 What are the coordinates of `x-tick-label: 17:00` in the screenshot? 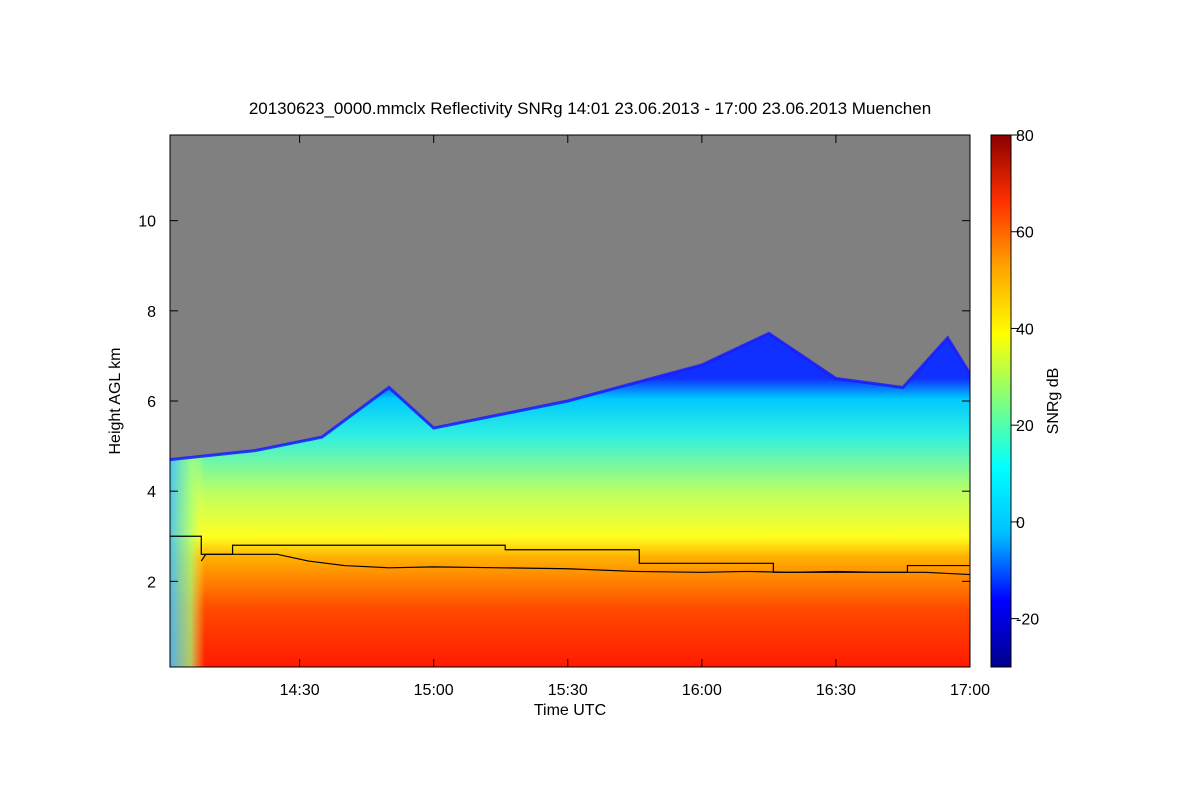 It's located at (970, 690).